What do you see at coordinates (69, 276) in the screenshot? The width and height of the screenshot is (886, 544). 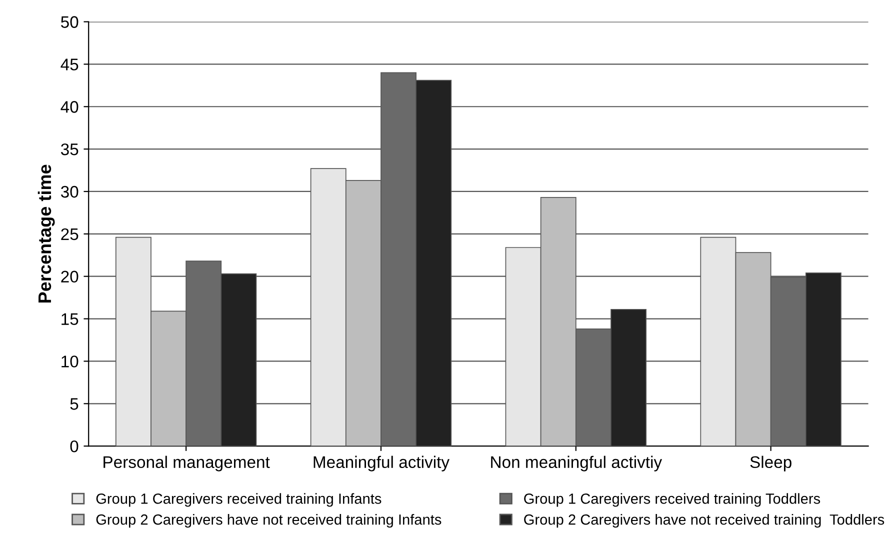 I see `y-tick-label: 20` at bounding box center [69, 276].